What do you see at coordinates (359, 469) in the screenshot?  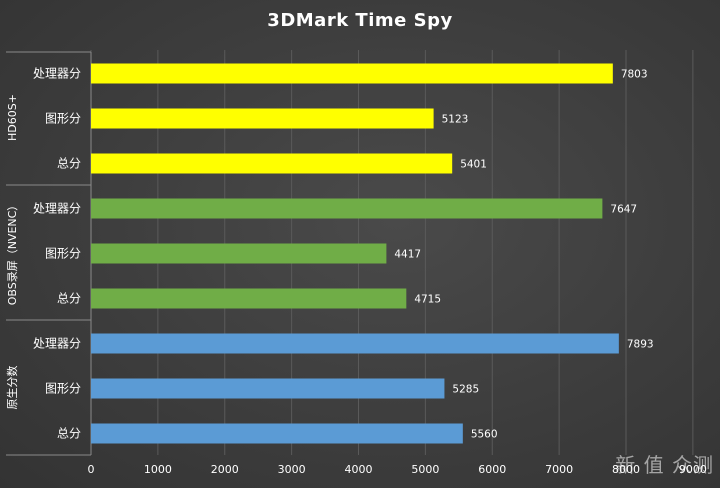 I see `x-tick-label: 4000` at bounding box center [359, 469].